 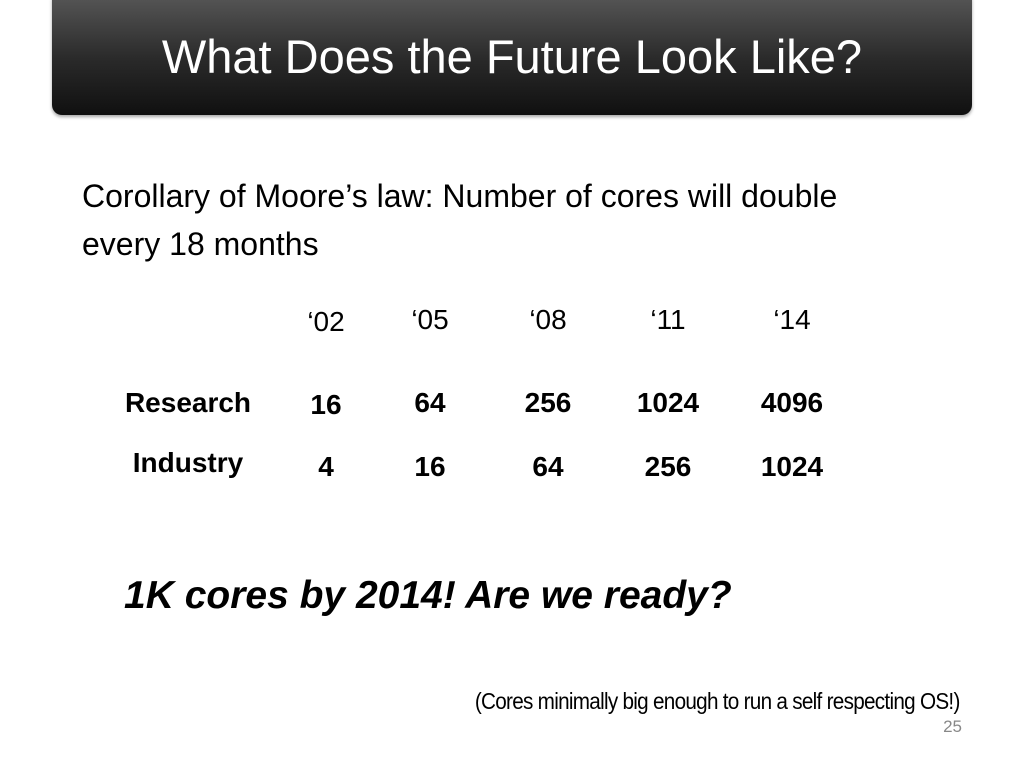 I want to click on table-cell: 4096, so click(x=792, y=402).